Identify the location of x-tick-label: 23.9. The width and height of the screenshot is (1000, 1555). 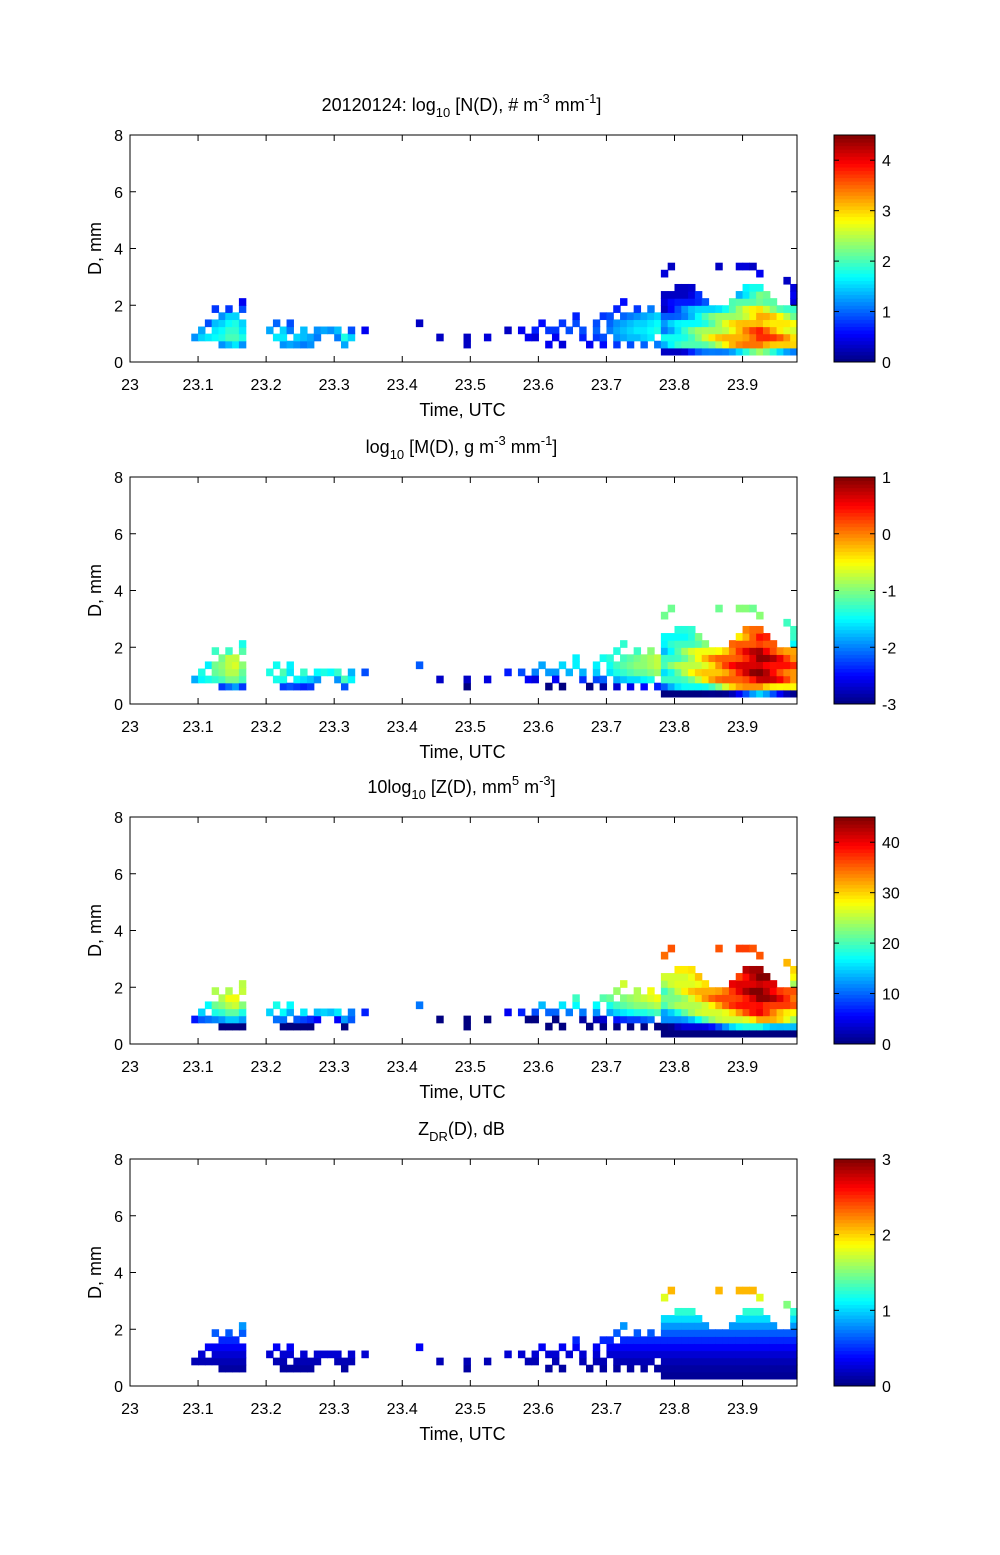
(742, 1067).